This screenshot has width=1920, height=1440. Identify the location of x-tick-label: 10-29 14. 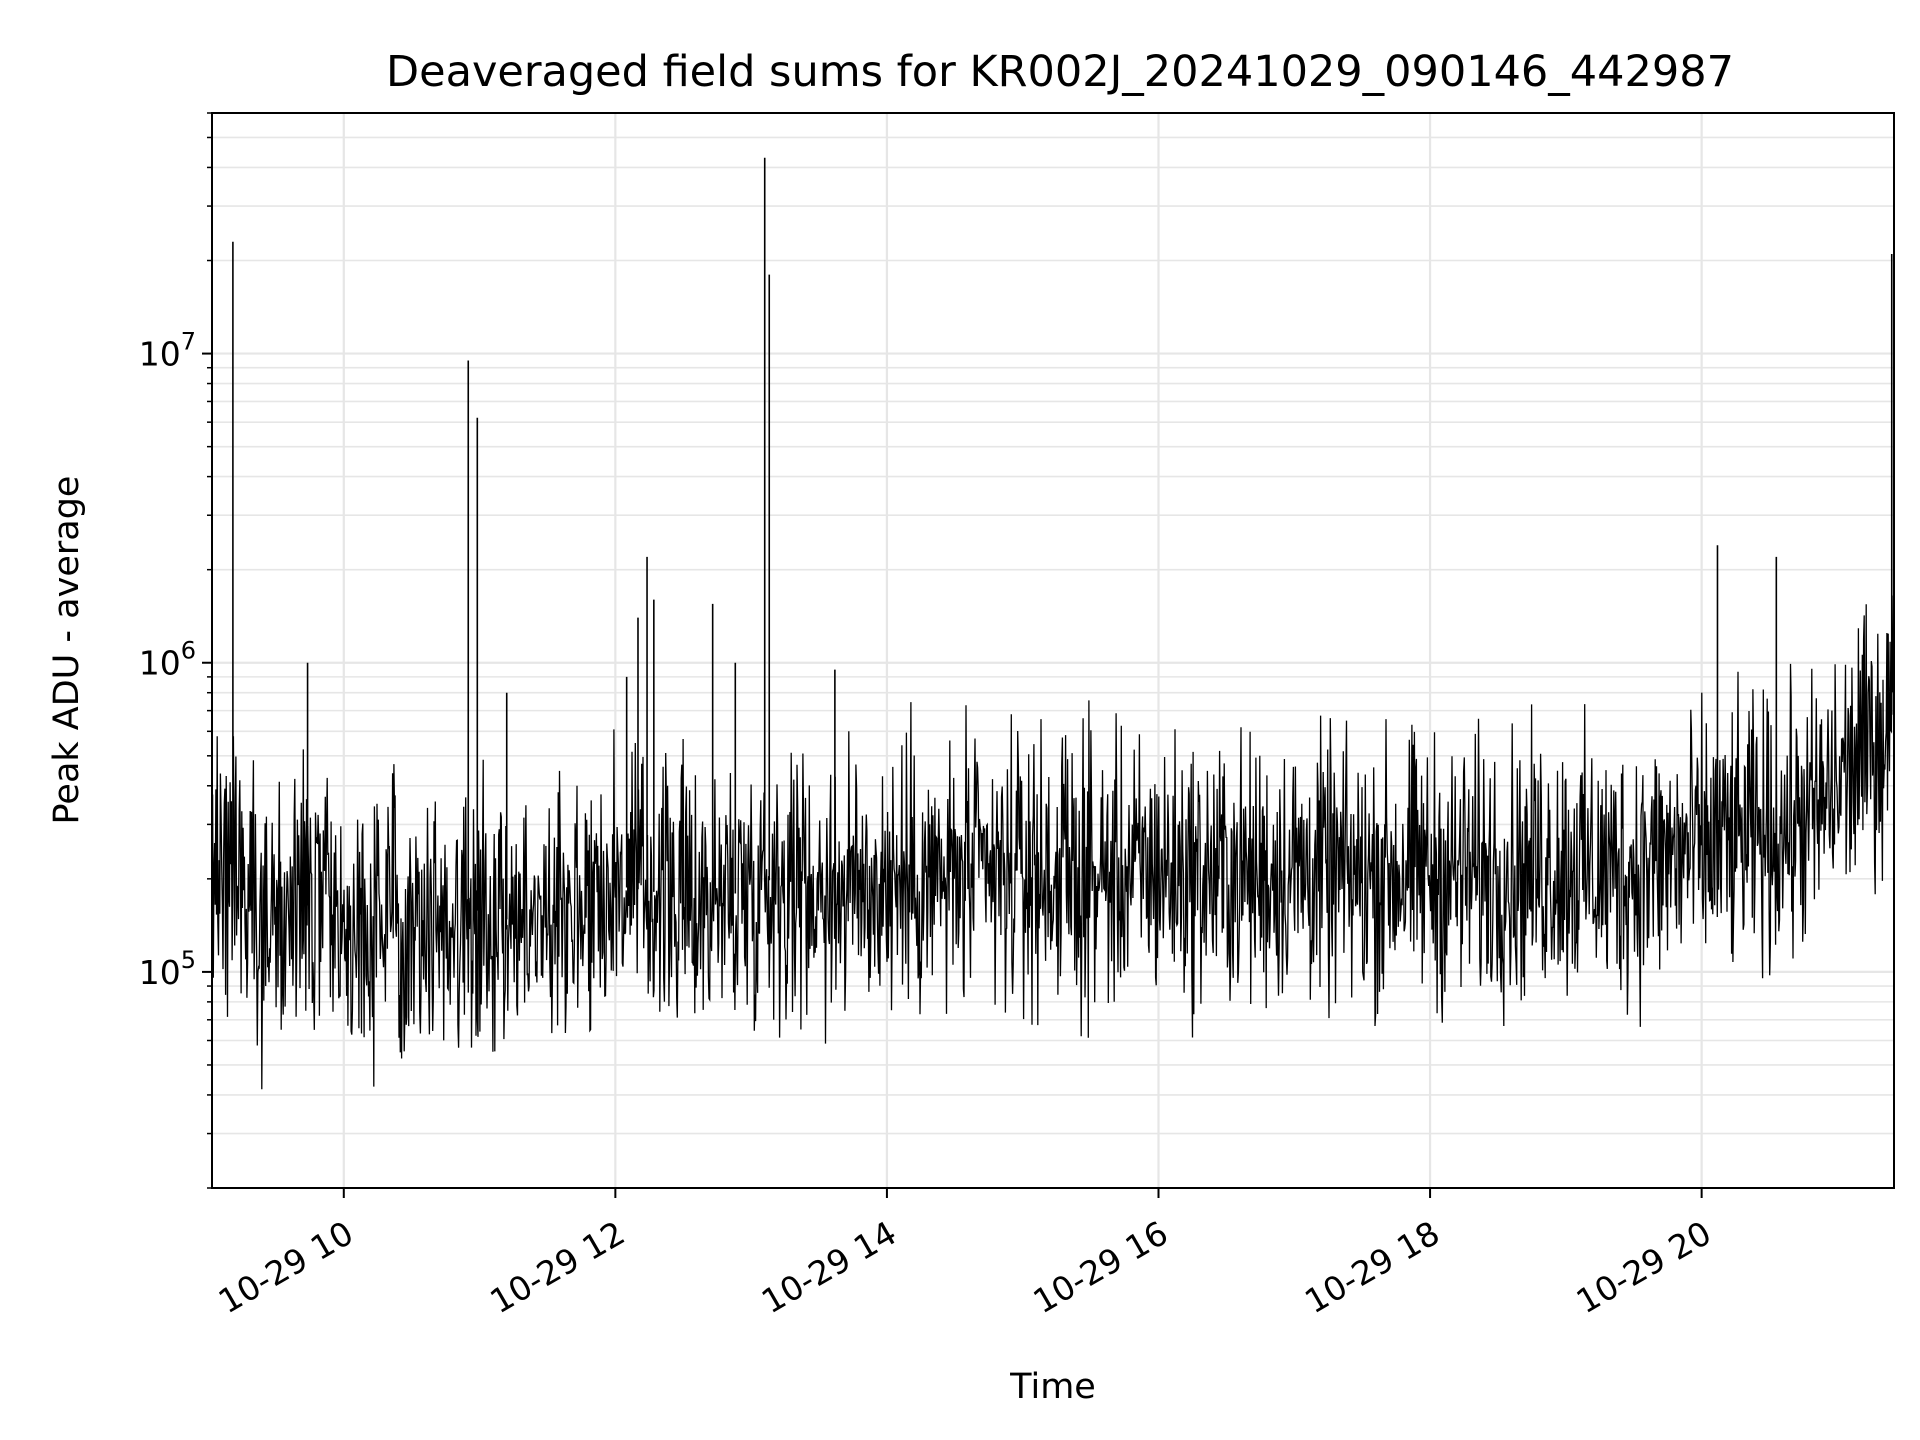
(829, 1267).